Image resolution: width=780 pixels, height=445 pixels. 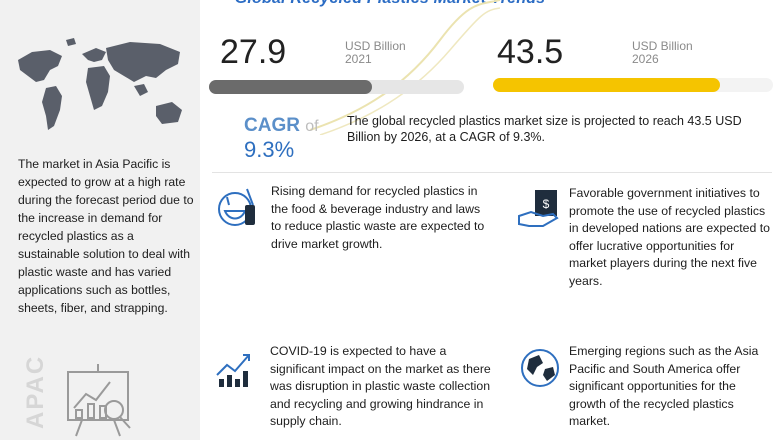 What do you see at coordinates (238, 208) in the screenshot?
I see `food-beverage-icon` at bounding box center [238, 208].